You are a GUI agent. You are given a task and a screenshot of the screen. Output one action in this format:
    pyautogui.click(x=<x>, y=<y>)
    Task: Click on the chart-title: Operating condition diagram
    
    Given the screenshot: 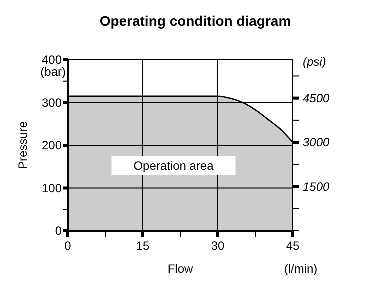 What is the action you would take?
    pyautogui.click(x=196, y=21)
    